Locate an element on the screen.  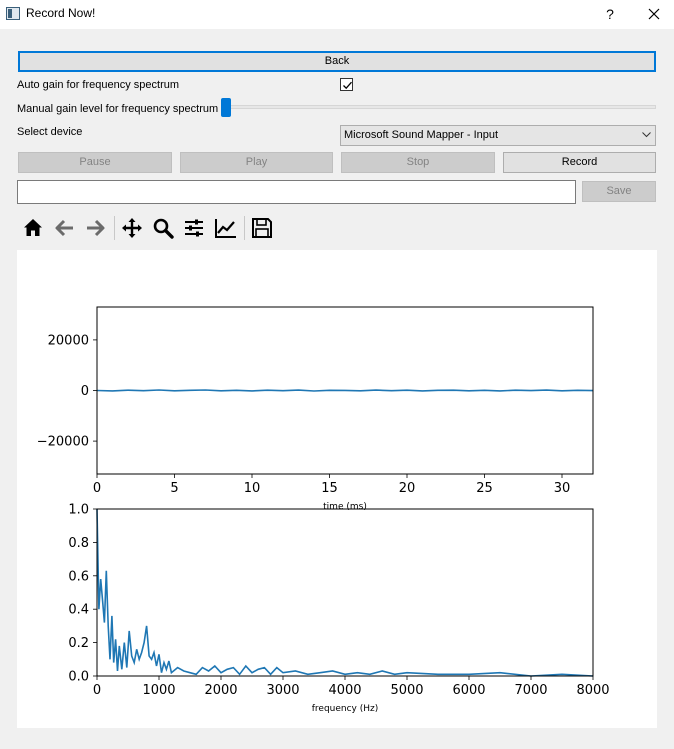
edit-axes-icon is located at coordinates (225, 228).